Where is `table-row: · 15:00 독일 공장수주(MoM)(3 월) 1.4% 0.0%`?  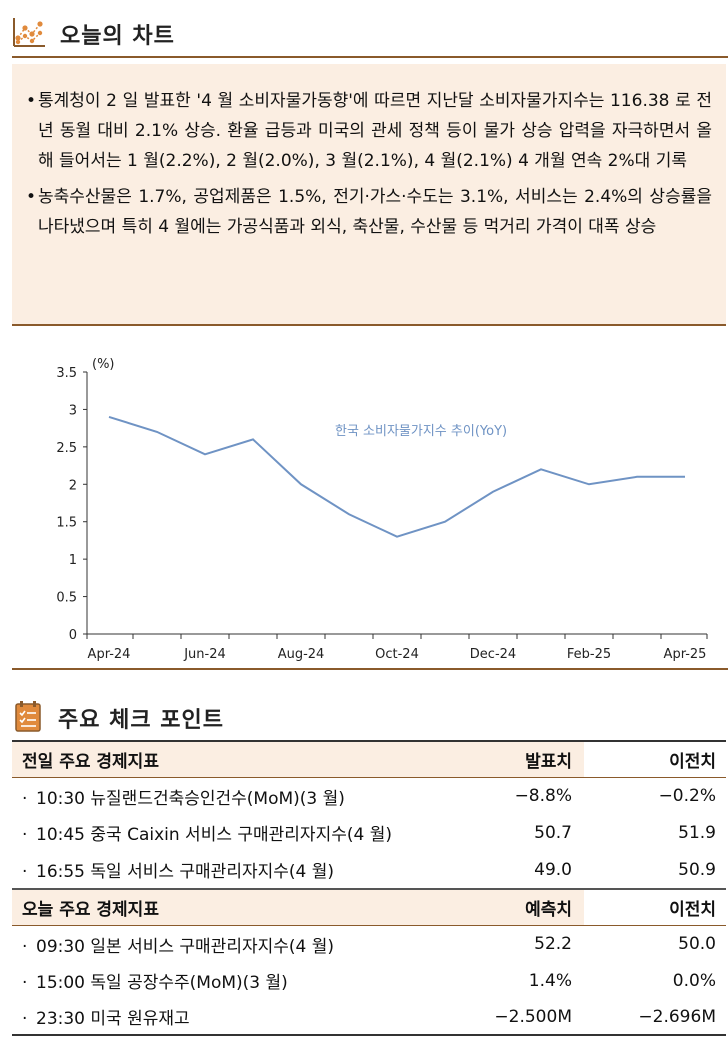
table-row: · 15:00 독일 공장수주(MoM)(3 월) 1.4% 0.0% is located at coordinates (369, 980).